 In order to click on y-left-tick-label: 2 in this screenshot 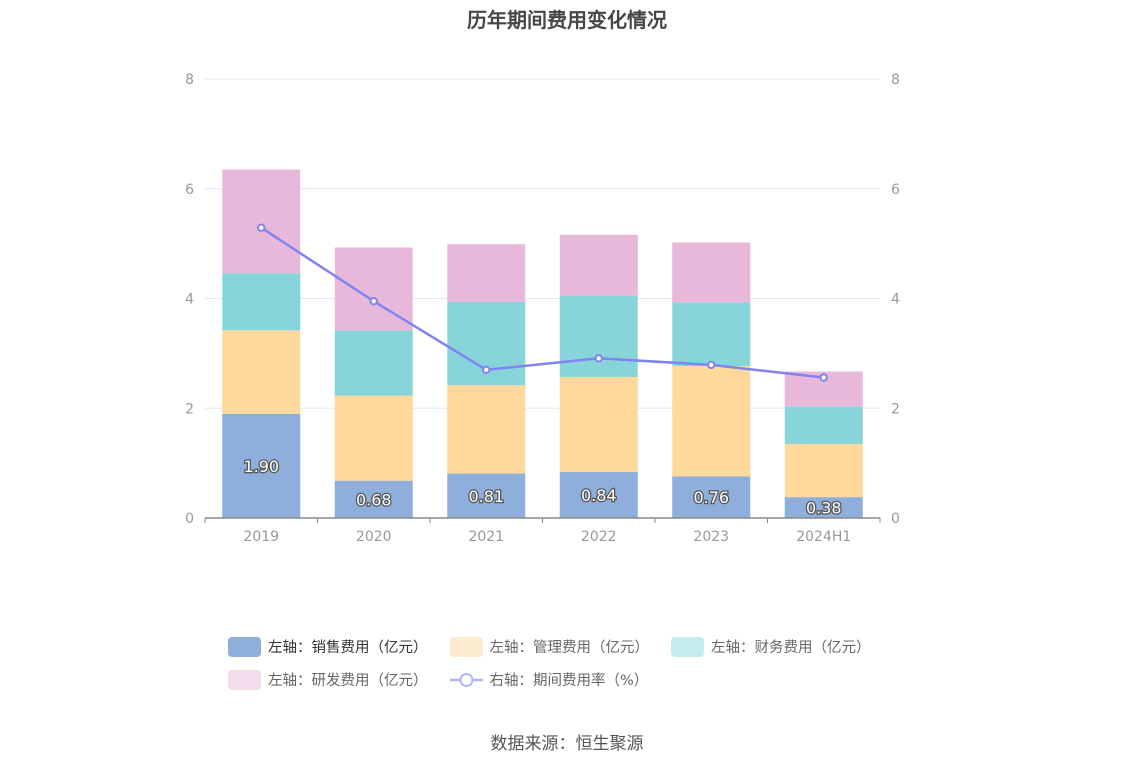, I will do `click(189, 409)`.